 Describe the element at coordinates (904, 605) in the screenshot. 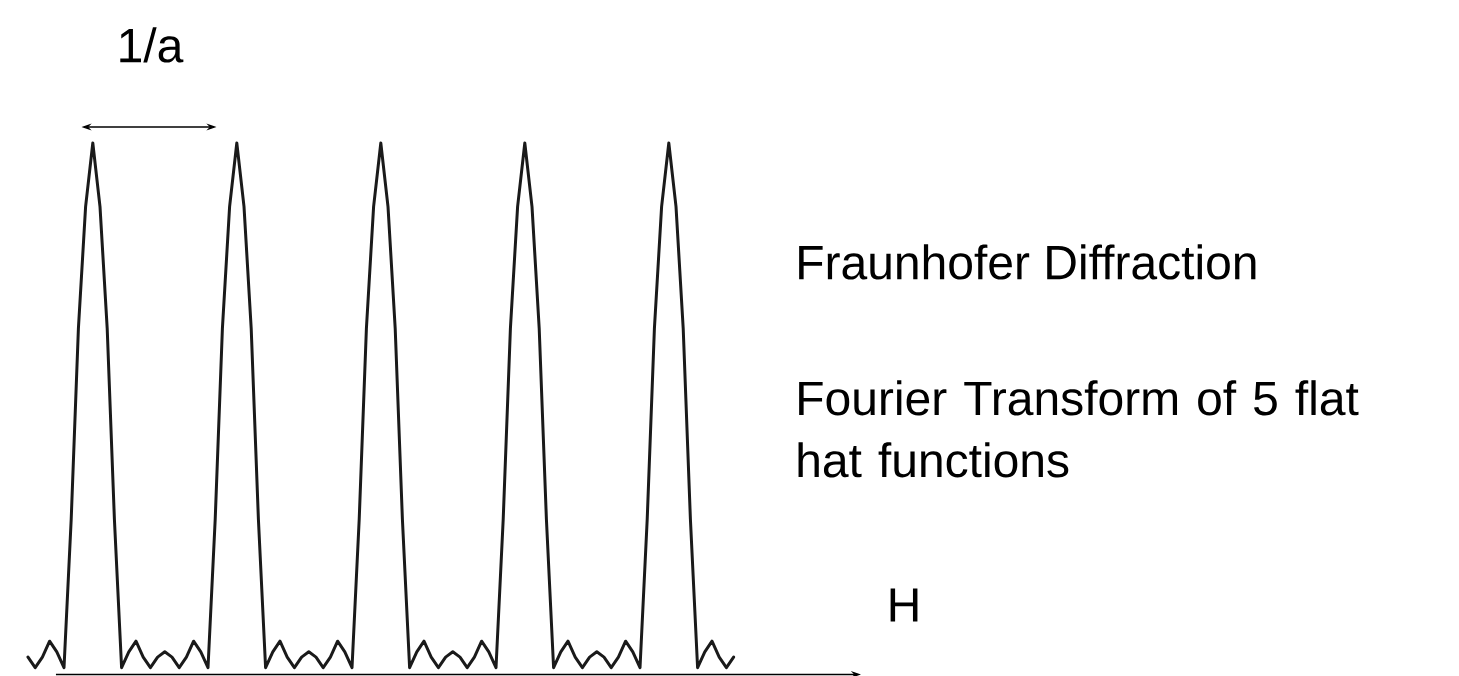

I see `x-axis-title: H` at that location.